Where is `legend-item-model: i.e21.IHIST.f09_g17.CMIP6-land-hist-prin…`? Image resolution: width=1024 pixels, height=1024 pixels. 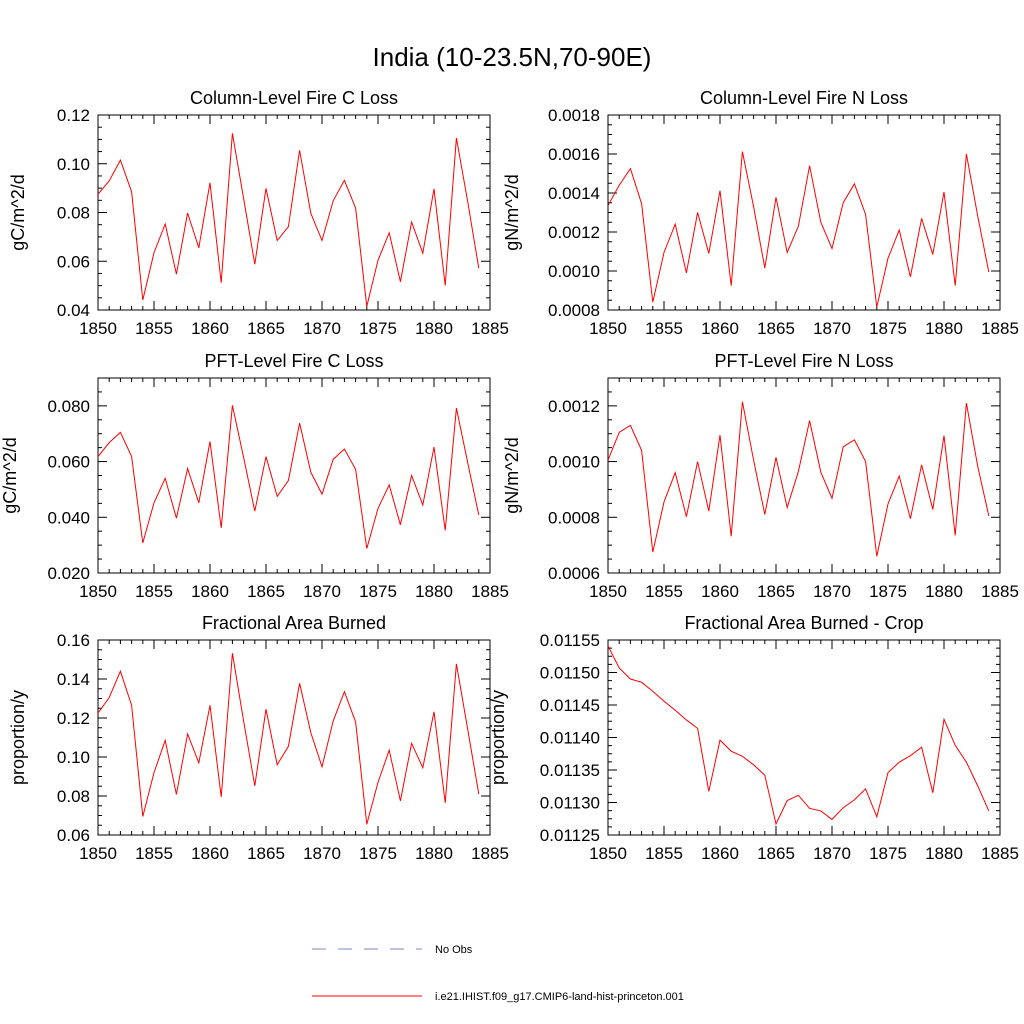
legend-item-model: i.e21.IHIST.f09_g17.CMIP6-land-hist-prin… is located at coordinates (498, 997).